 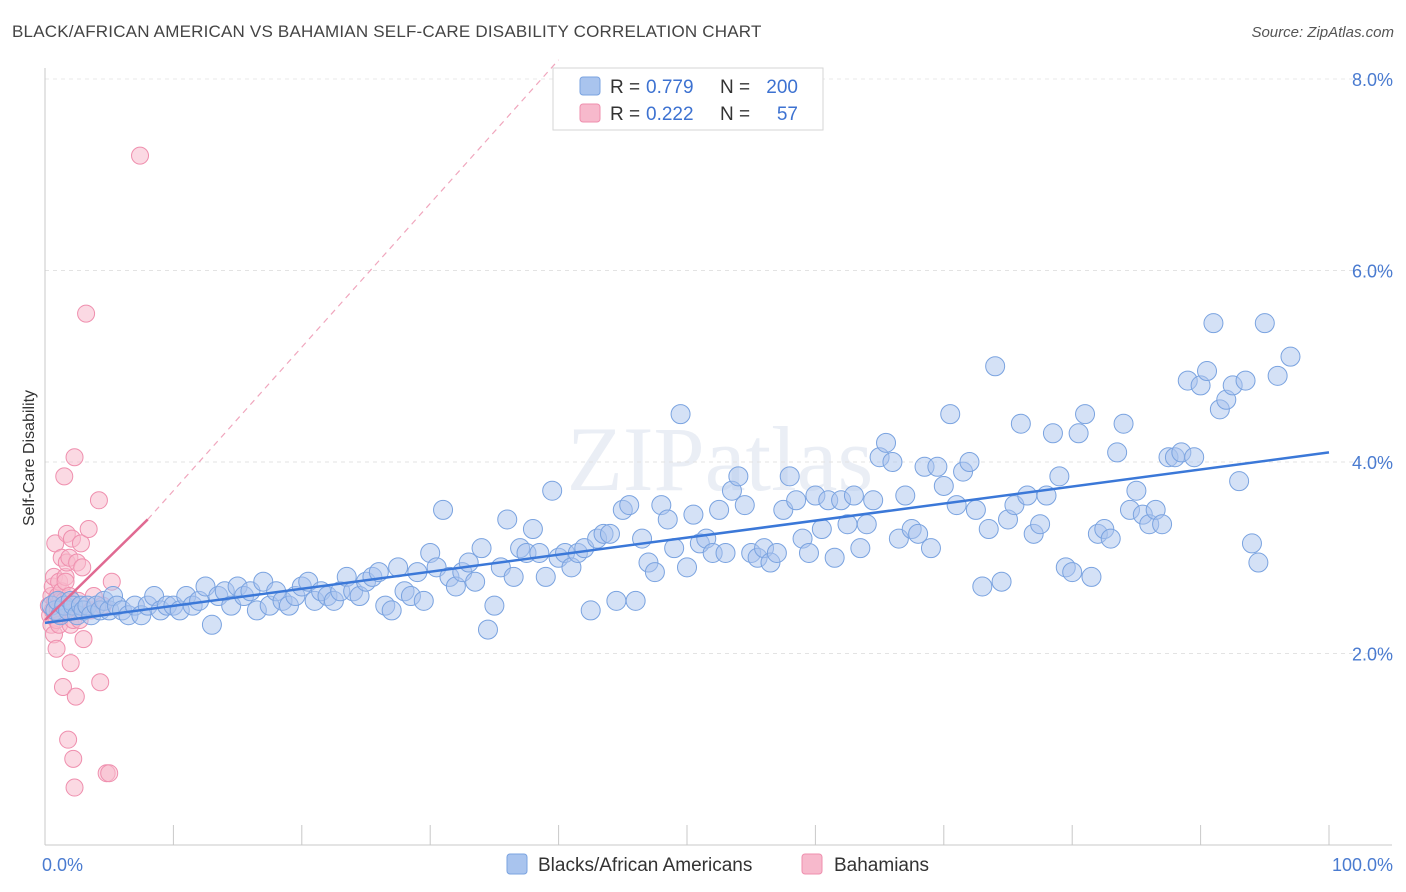 I want to click on x-tick-label-1: 100.0%, so click(x=1362, y=865).